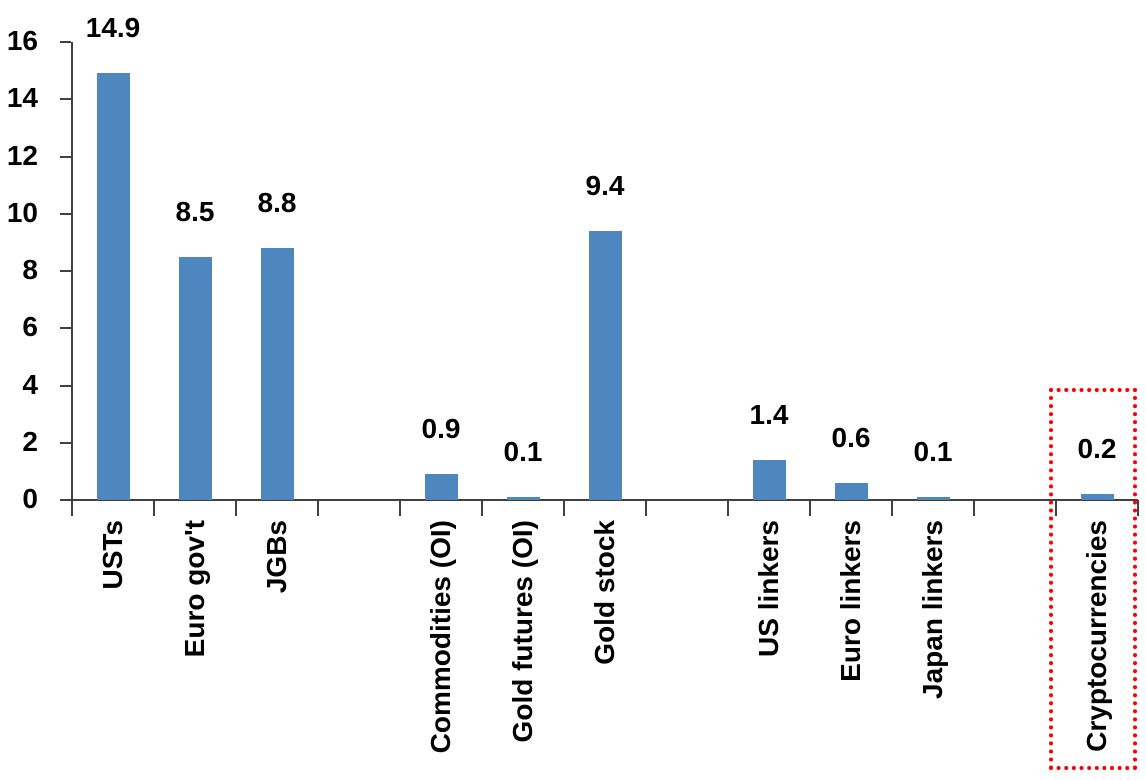 The image size is (1146, 780). Describe the element at coordinates (30, 269) in the screenshot. I see `y-axis-tick-label: 8` at that location.